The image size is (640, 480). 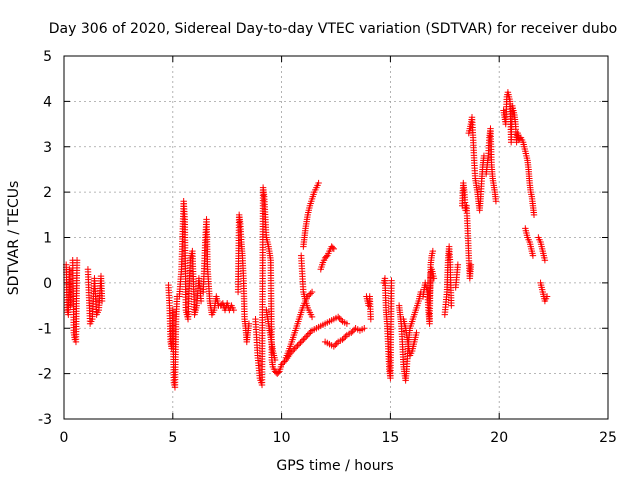 What do you see at coordinates (45, 375) in the screenshot?
I see `y-tick-label: -2` at bounding box center [45, 375].